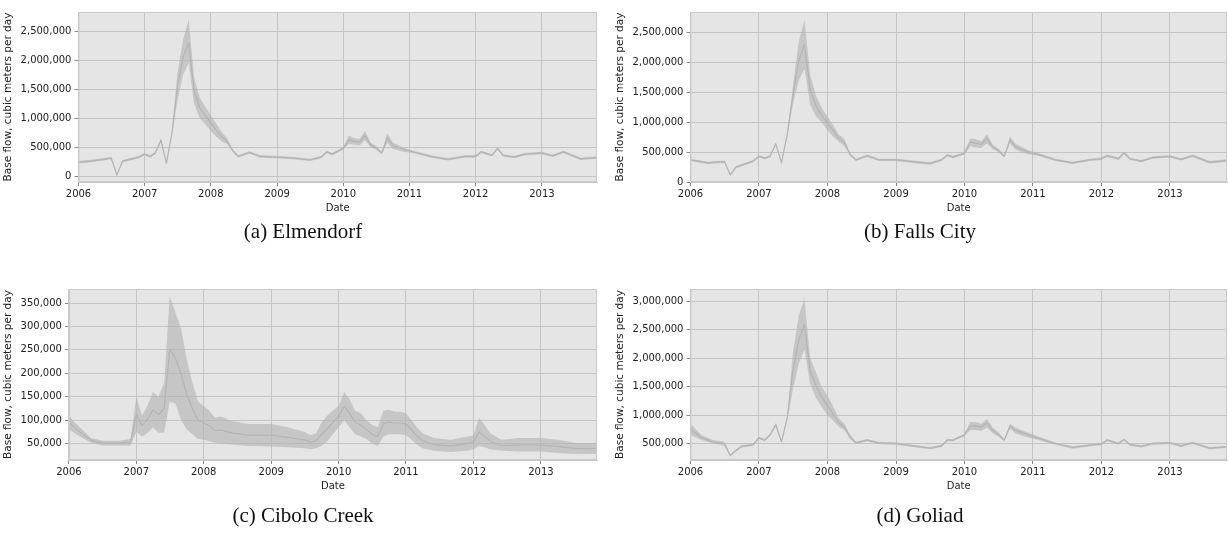 The height and width of the screenshot is (538, 1228). I want to click on y-tick-label: 350,000, so click(41, 302).